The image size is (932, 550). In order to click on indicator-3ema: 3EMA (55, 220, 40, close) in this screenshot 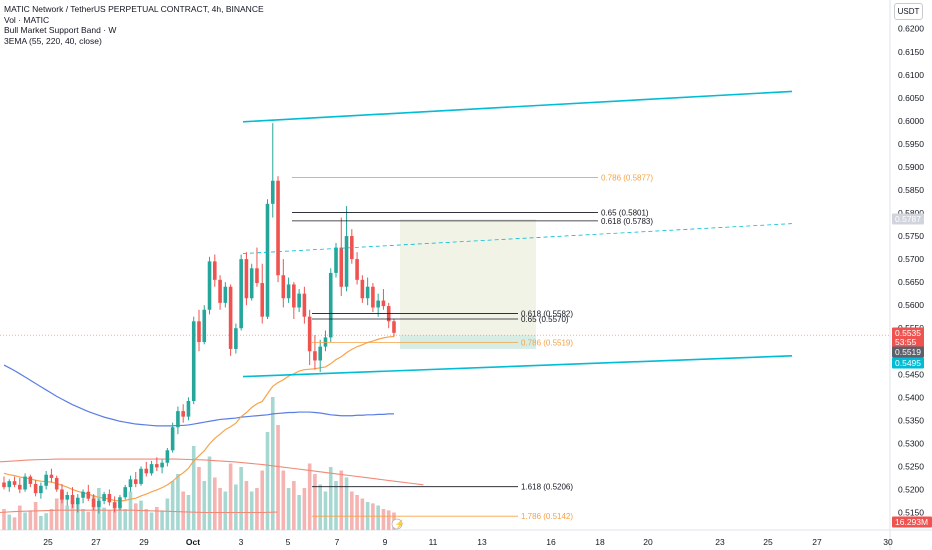, I will do `click(53, 40)`.